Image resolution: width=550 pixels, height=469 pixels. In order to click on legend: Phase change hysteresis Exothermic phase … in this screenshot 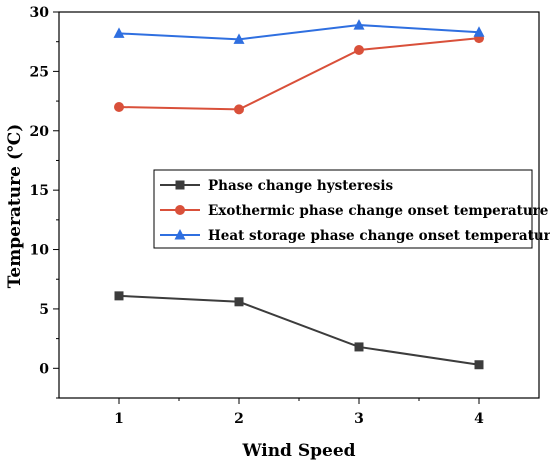, I will do `click(351, 209)`.